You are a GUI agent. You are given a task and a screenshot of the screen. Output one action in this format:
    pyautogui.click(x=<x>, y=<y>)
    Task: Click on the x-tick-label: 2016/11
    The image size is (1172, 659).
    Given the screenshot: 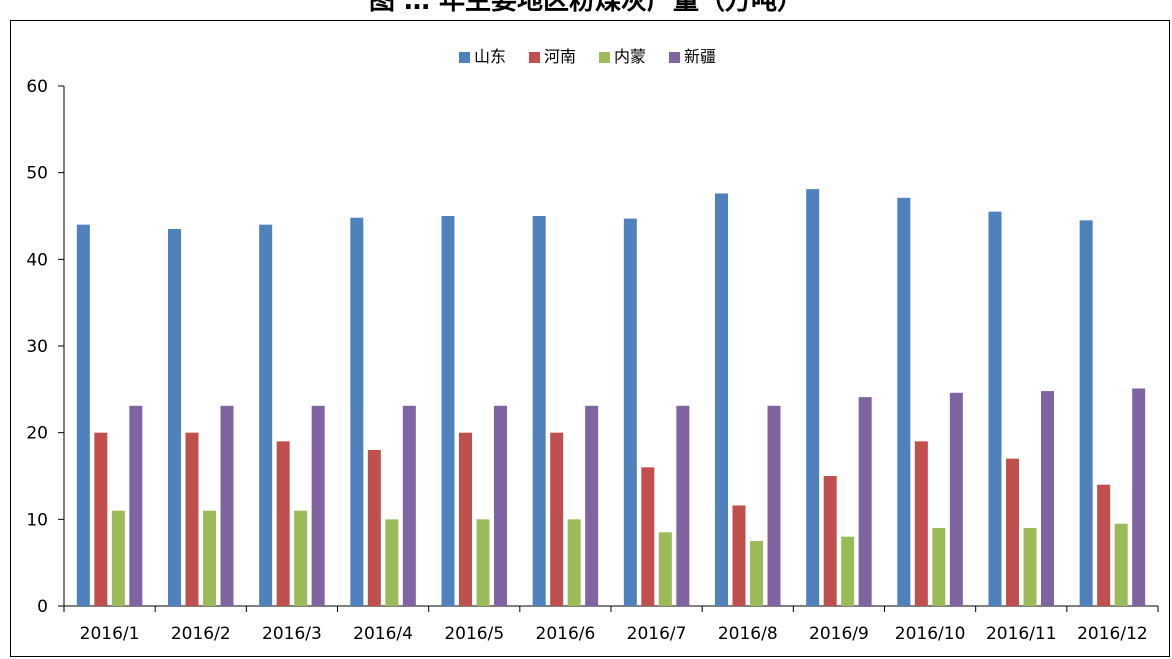 What is the action you would take?
    pyautogui.click(x=1021, y=634)
    